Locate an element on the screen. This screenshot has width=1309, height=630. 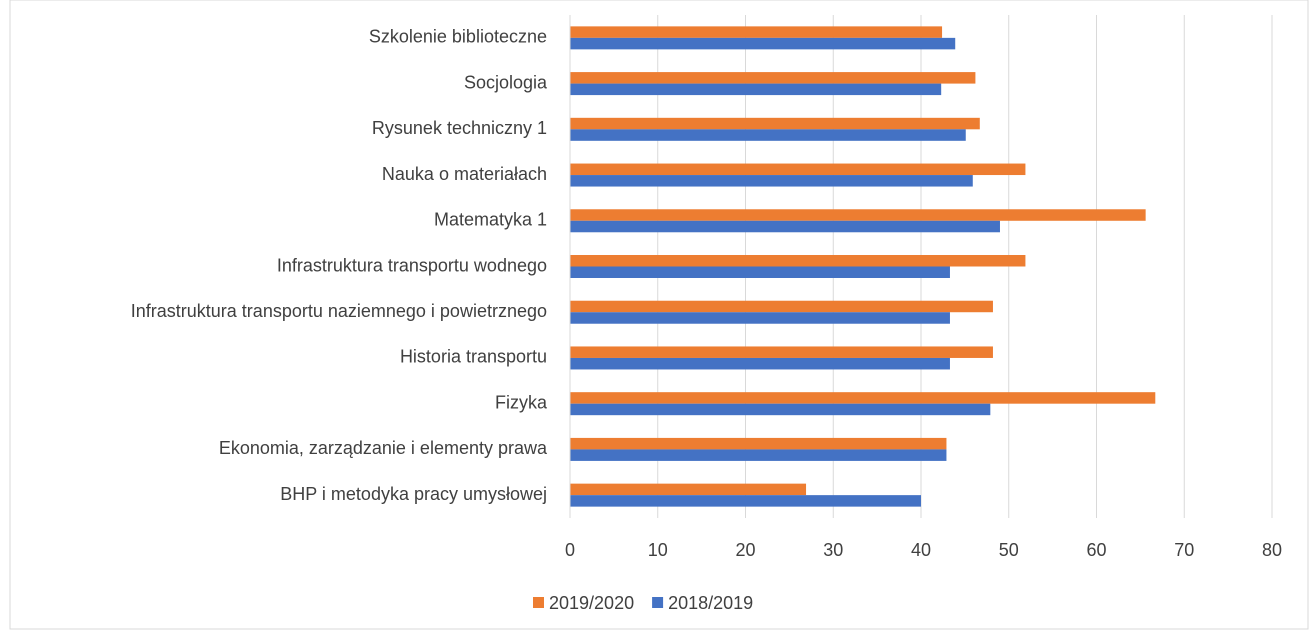
x-tick-label: 40 is located at coordinates (921, 550).